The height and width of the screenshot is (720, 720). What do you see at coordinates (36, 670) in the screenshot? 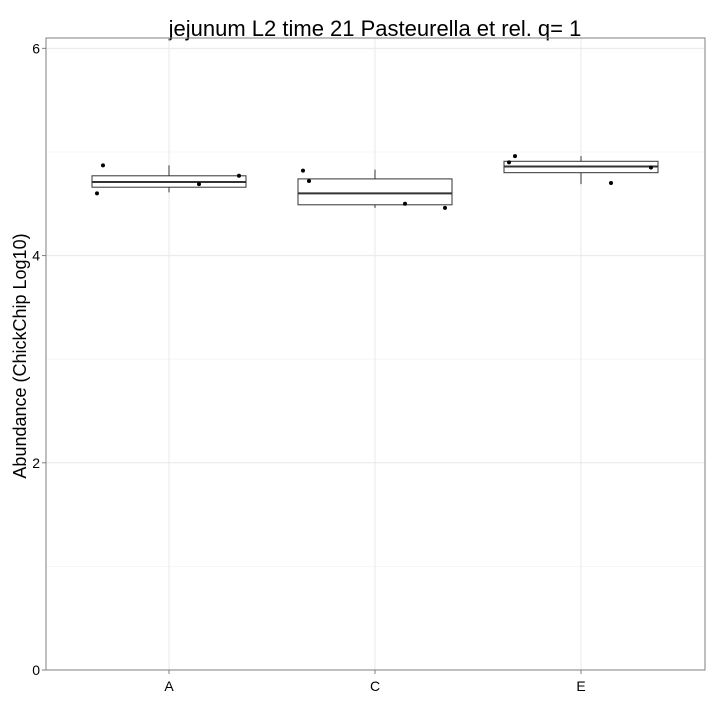
I see `y-tick-label: 0` at bounding box center [36, 670].